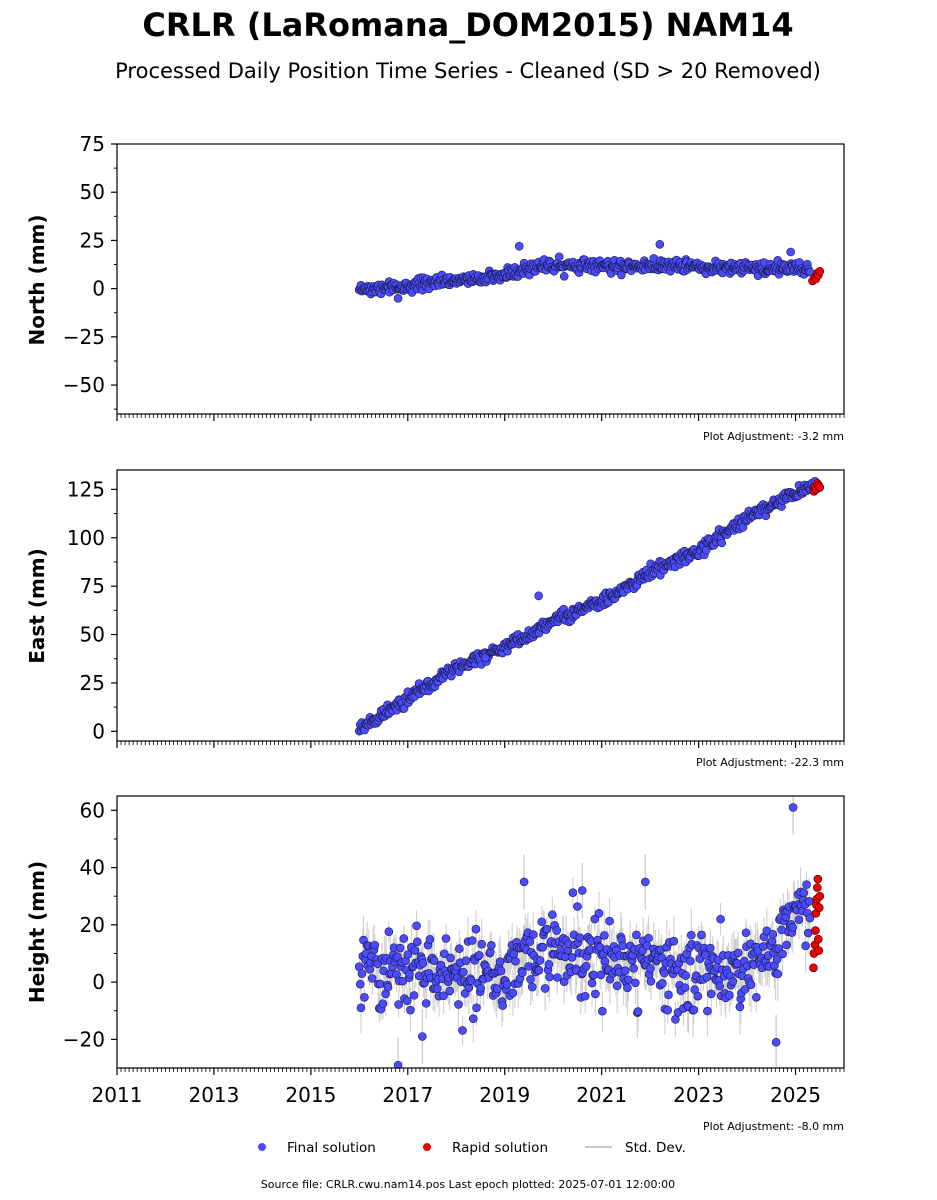  Describe the element at coordinates (37, 279) in the screenshot. I see `y-axis-label: North (mm)` at that location.